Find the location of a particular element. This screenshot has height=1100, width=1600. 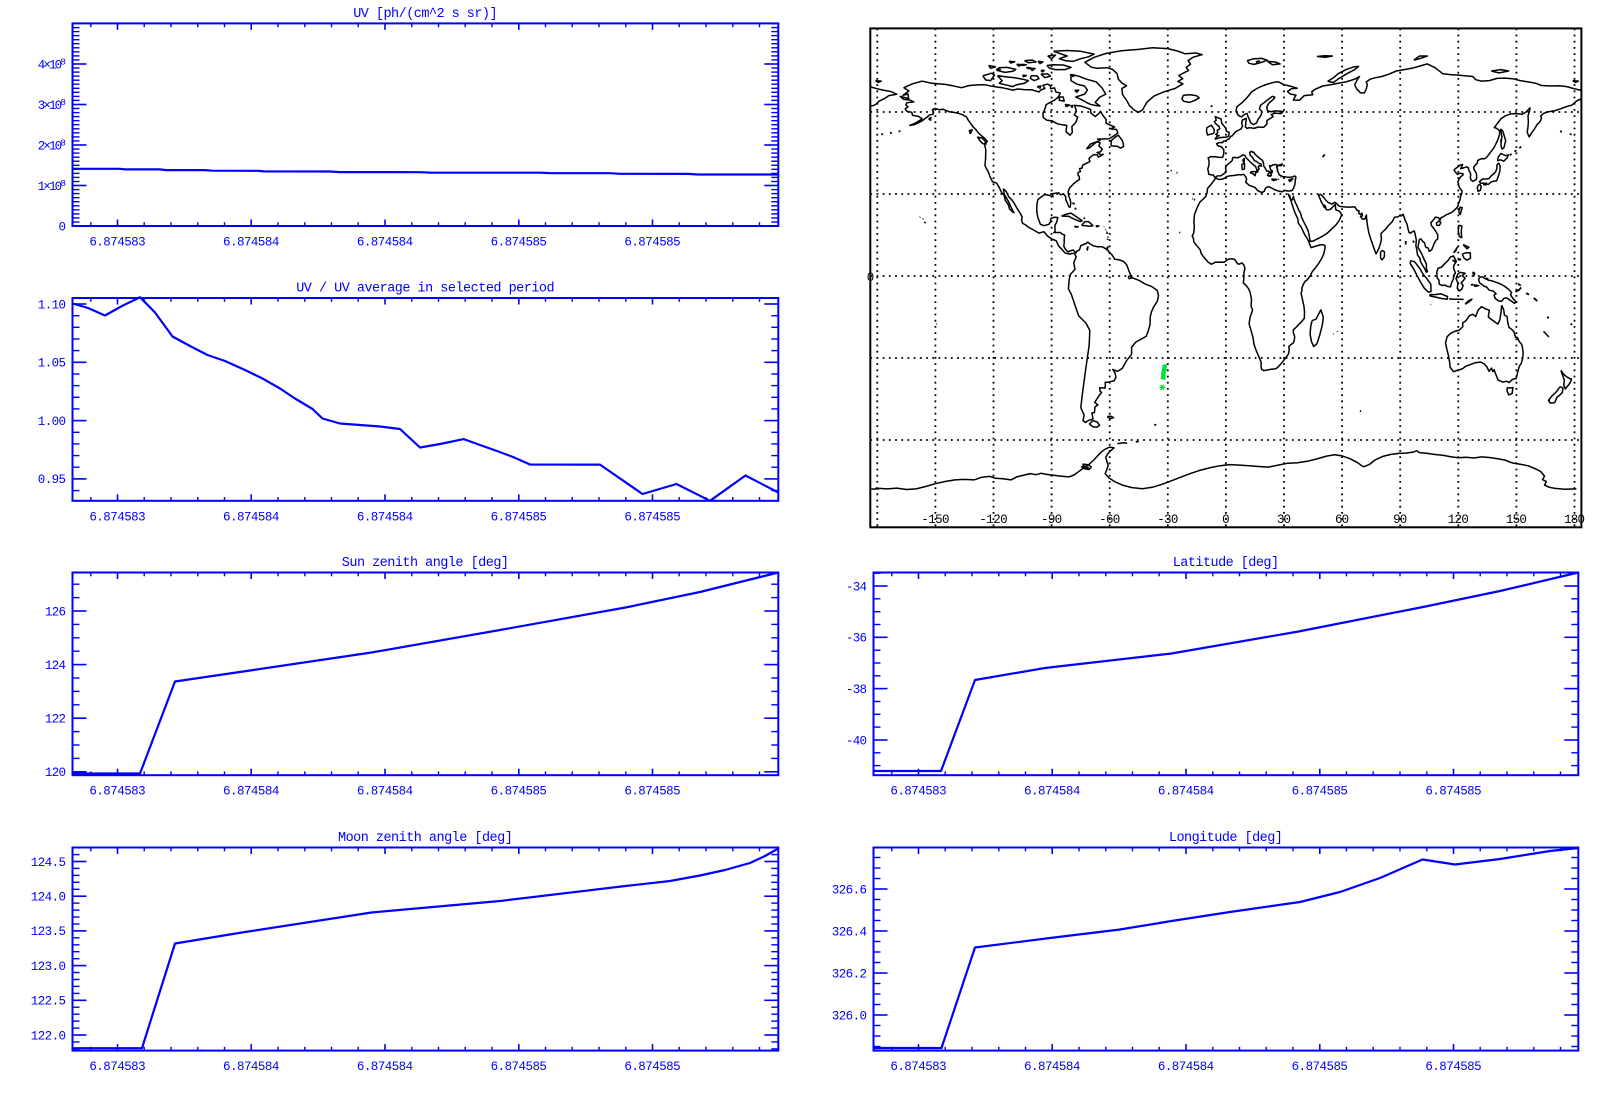

svg-text: Latitude [deg] is located at coordinates (1226, 563).